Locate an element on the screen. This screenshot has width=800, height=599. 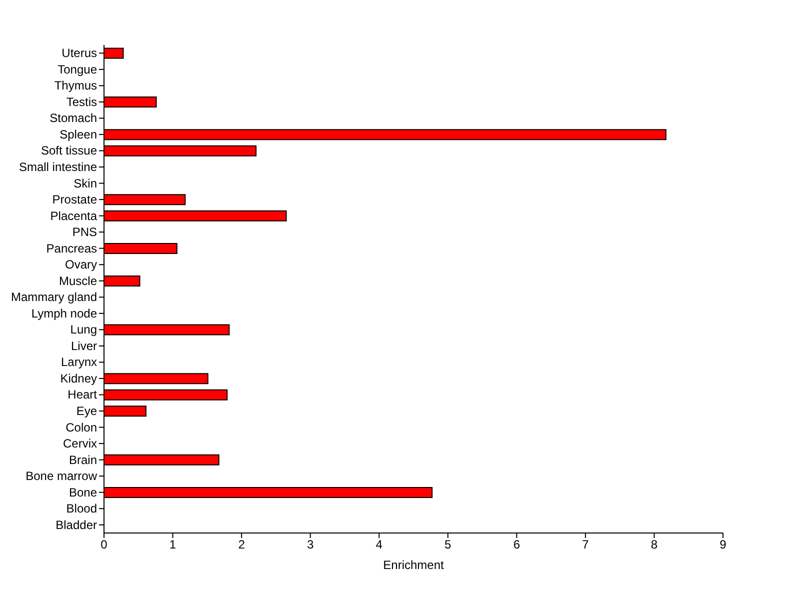
y-tick-label: Eye is located at coordinates (87, 411).